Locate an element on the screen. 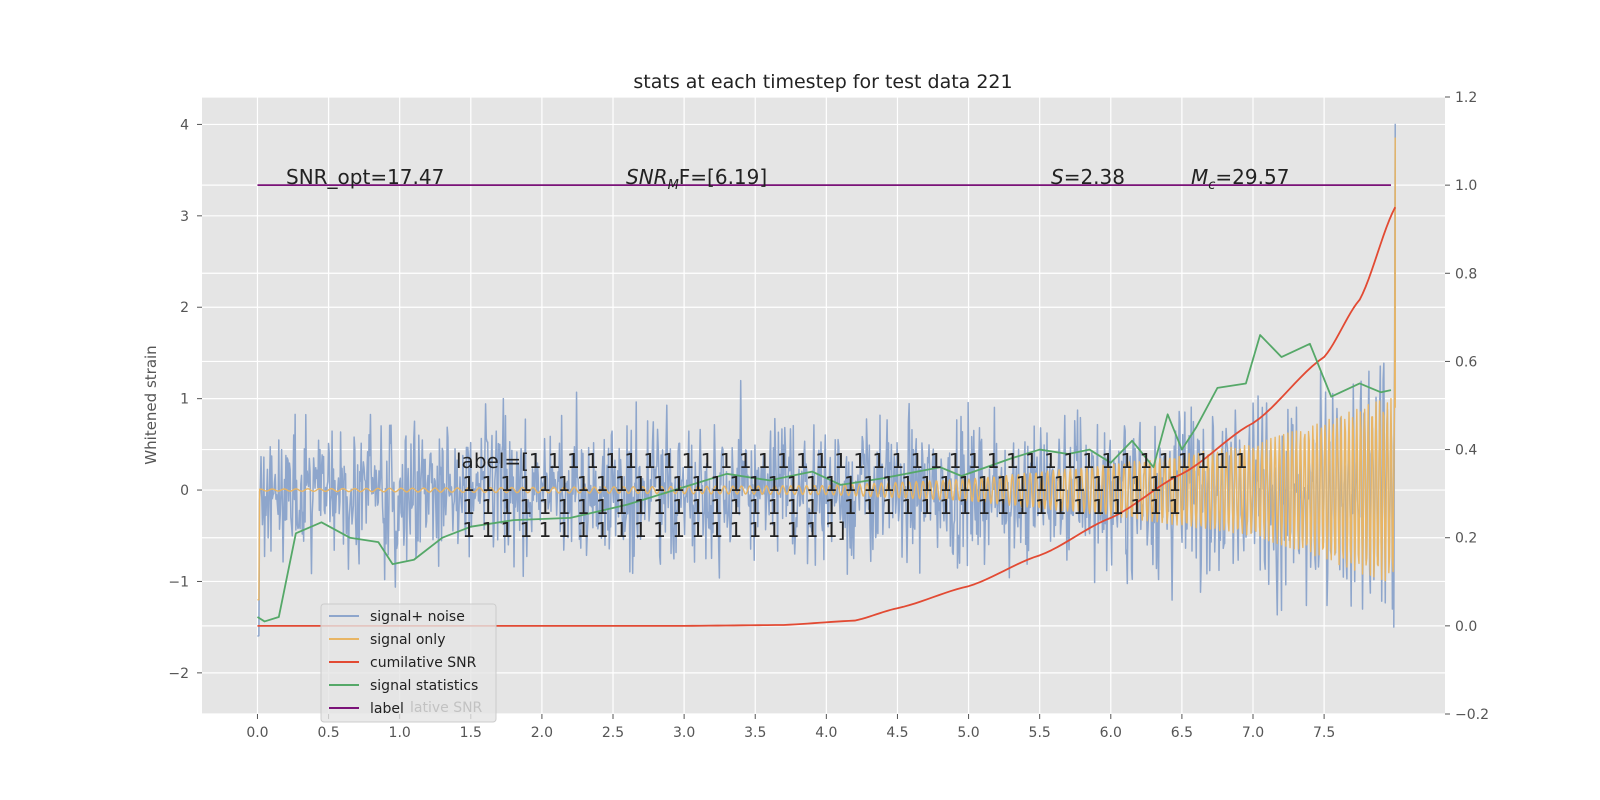 This screenshot has width=1600, height=800. x-tick-label: 3.5 is located at coordinates (755, 733).